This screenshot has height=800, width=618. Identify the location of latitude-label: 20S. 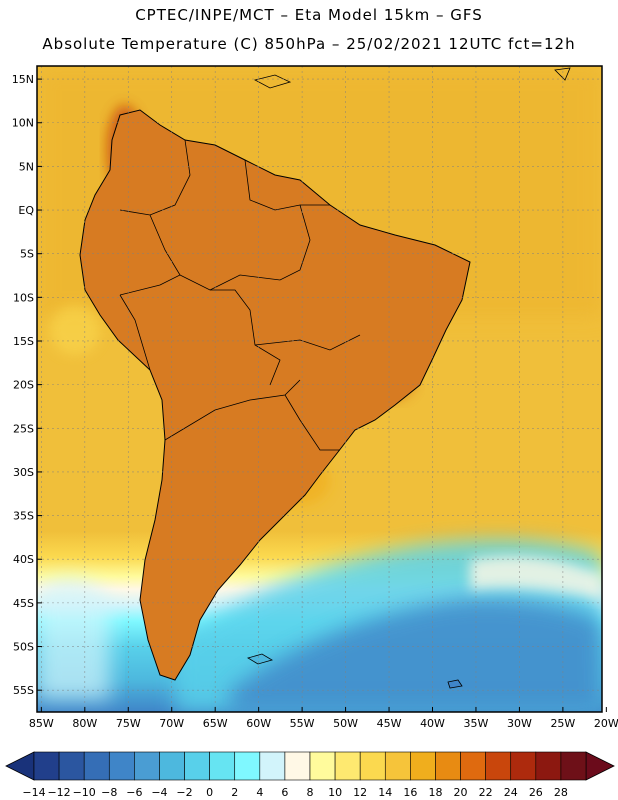
(23, 385).